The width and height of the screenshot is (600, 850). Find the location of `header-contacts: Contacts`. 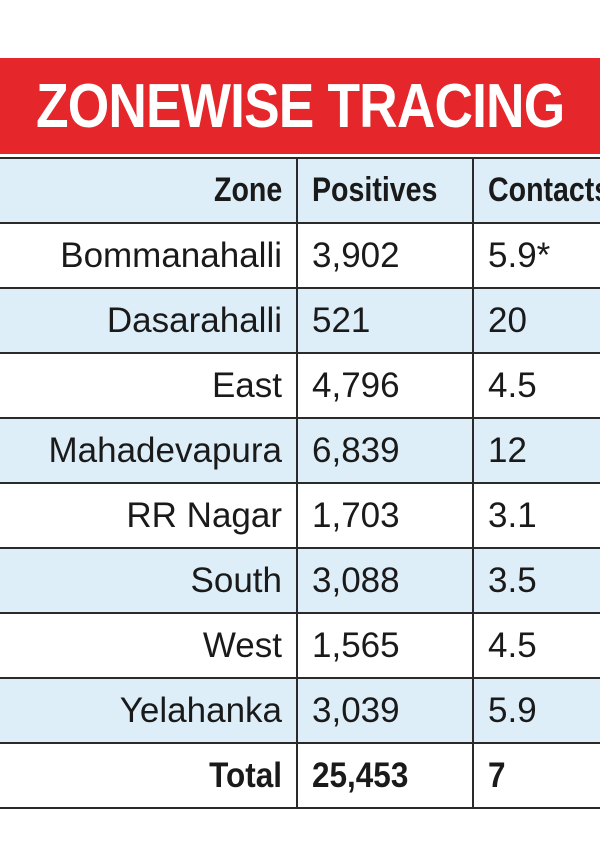

header-contacts: Contacts is located at coordinates (536, 190).